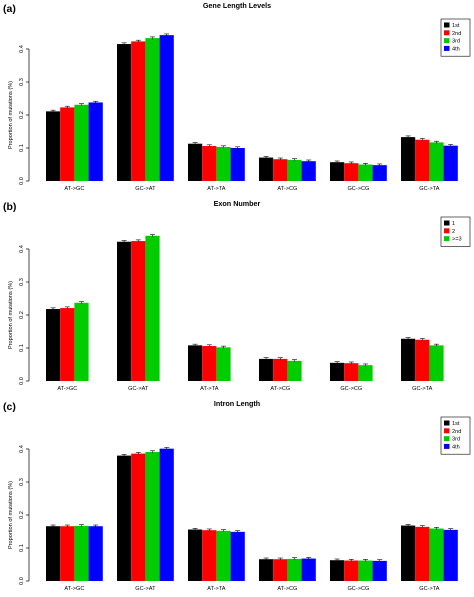 The height and width of the screenshot is (597, 474). Describe the element at coordinates (453, 232) in the screenshot. I see `legend-label: 2` at that location.